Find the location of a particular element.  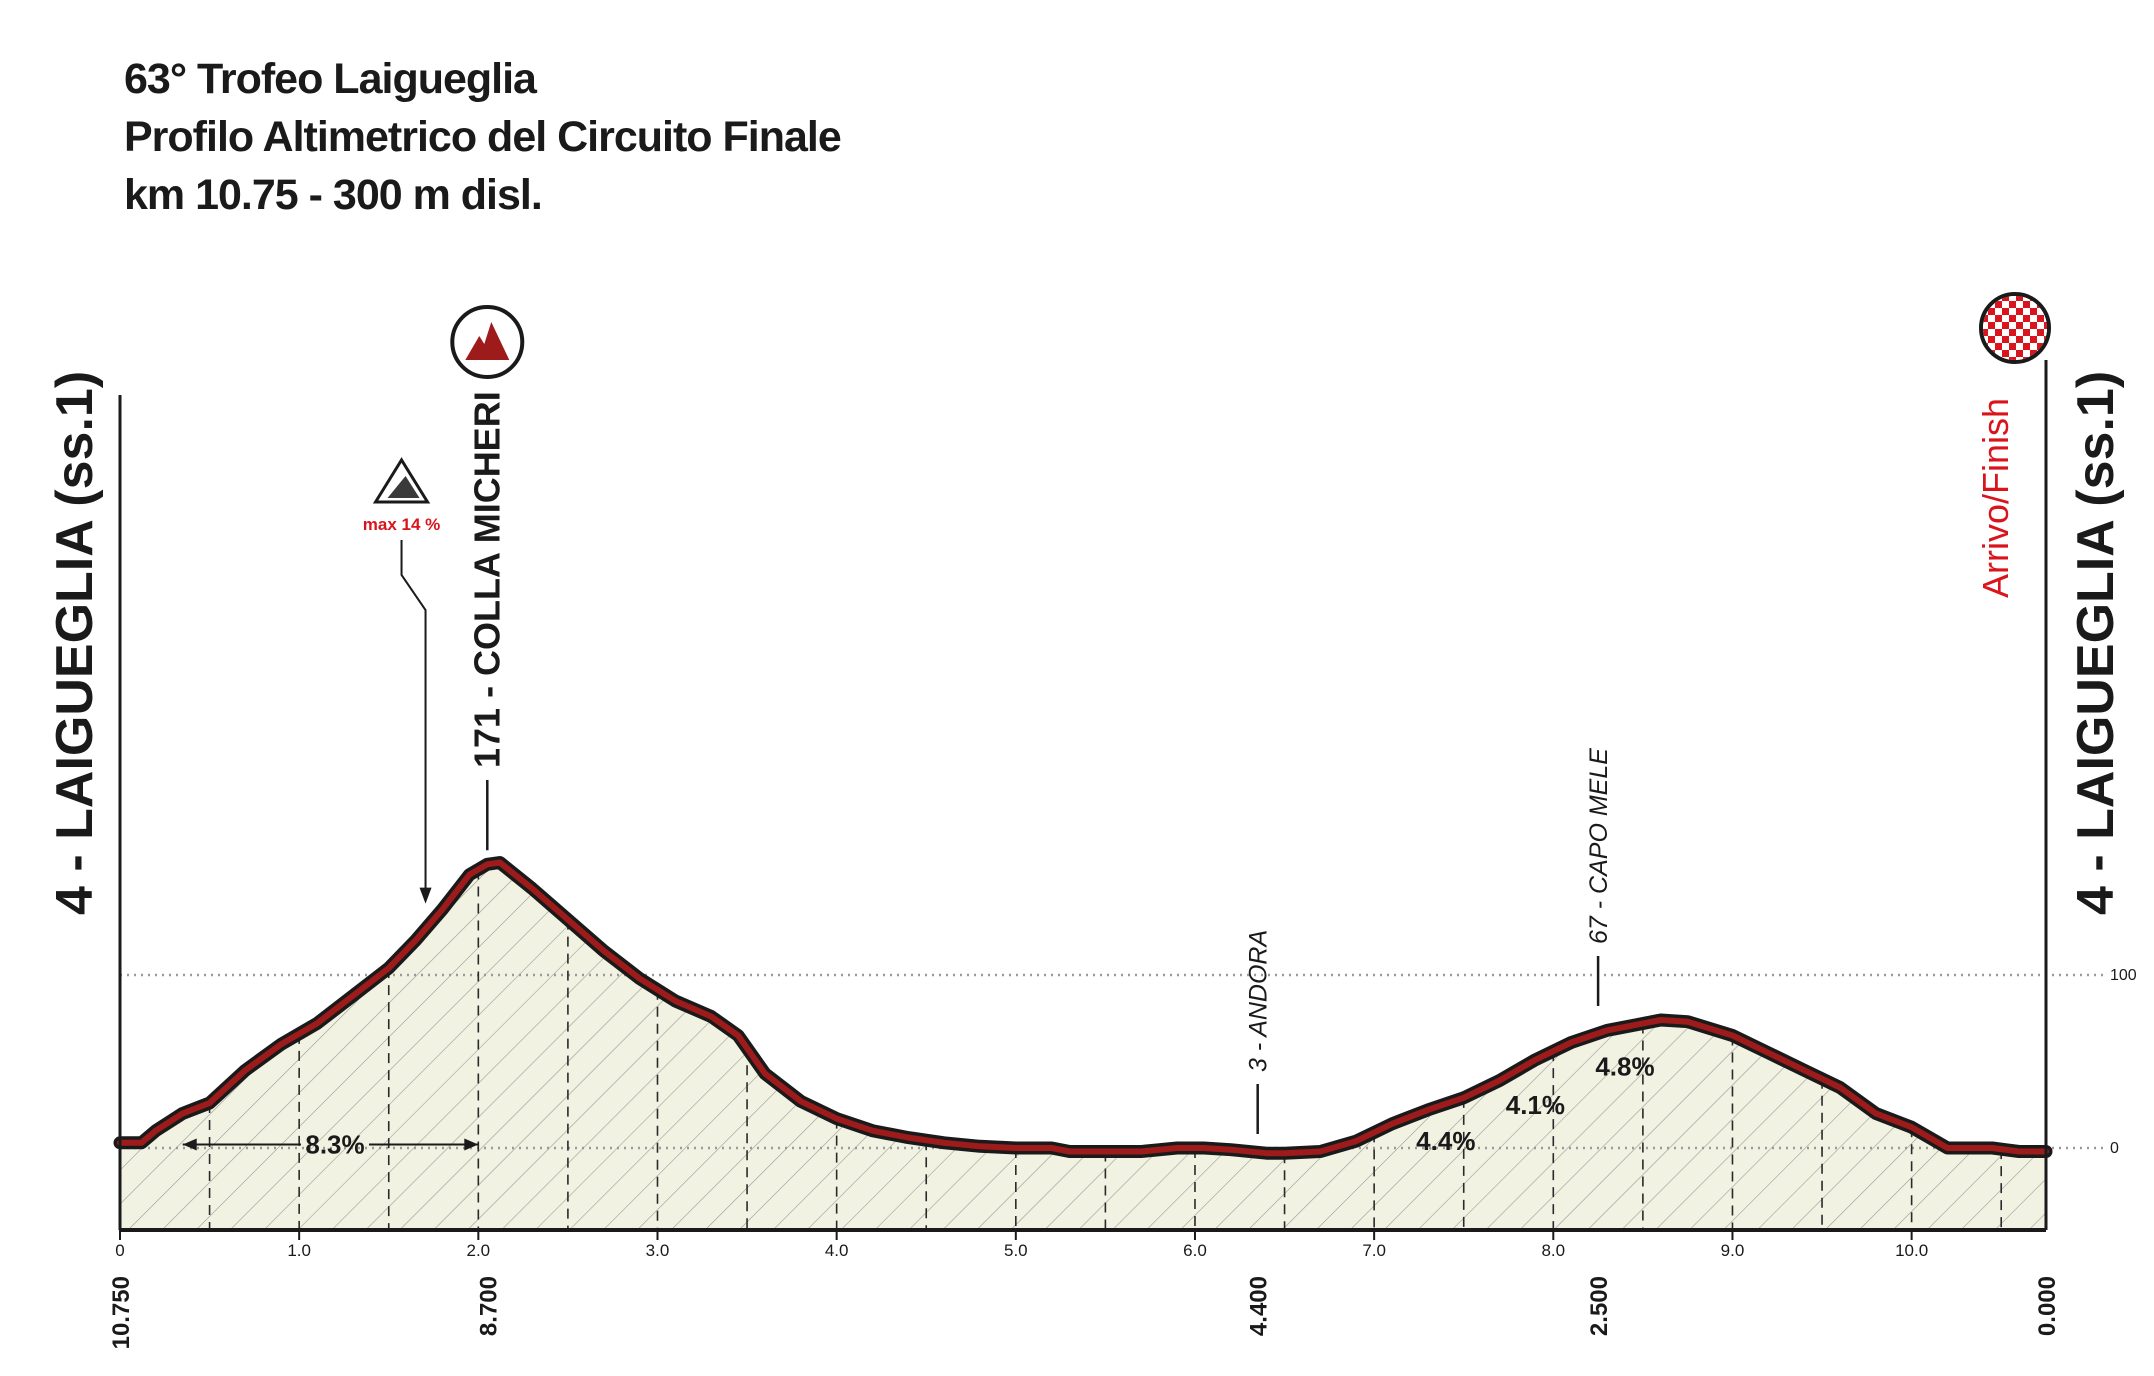

km-to-go-label: 2.500 is located at coordinates (1599, 1306).